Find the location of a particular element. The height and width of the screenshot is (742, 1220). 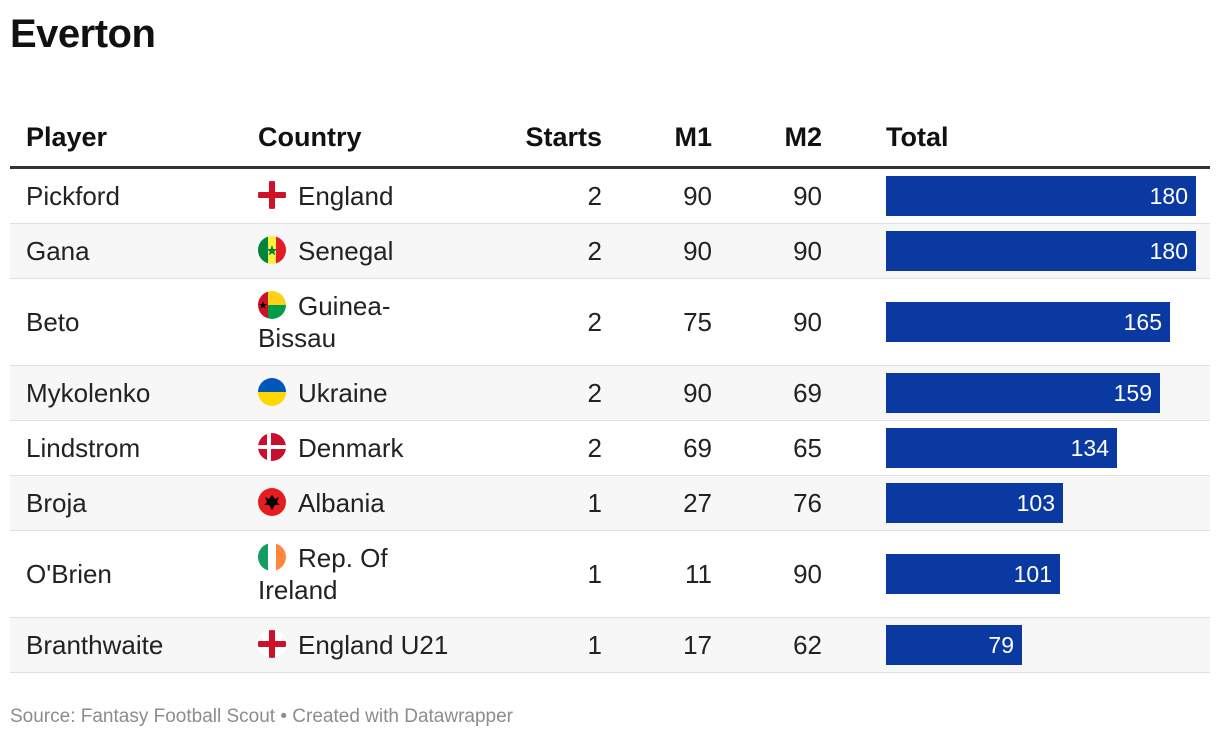

chart-title: Everton is located at coordinates (83, 34).